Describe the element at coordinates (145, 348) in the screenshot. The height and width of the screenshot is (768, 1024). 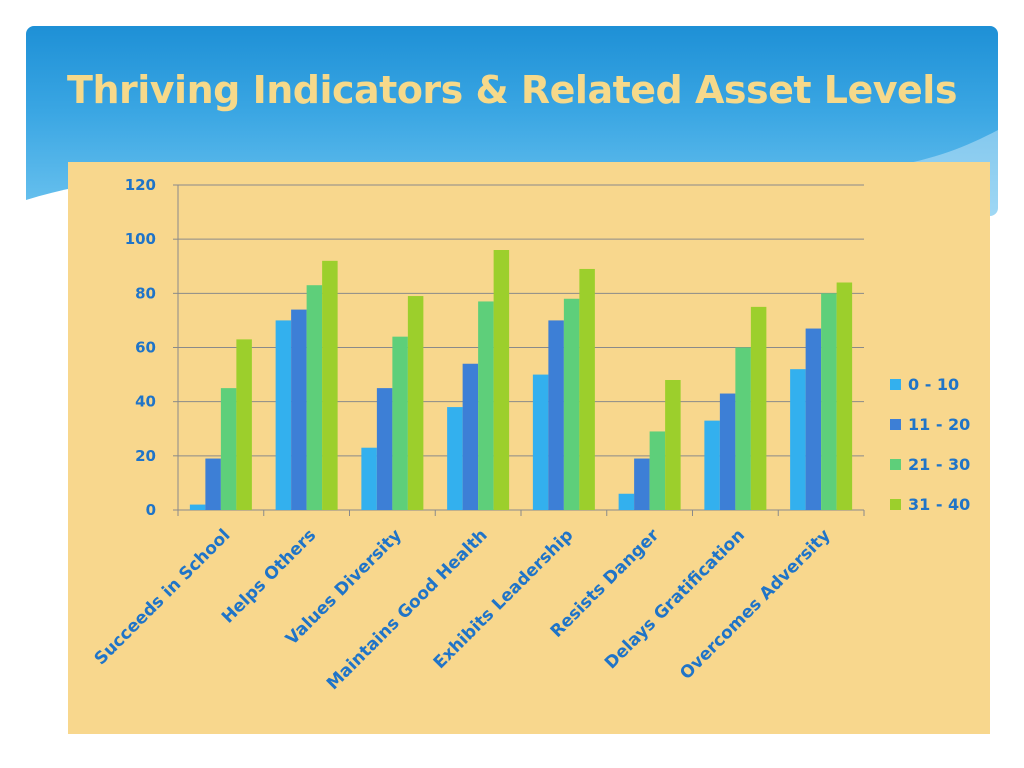
I see `y-tick-label: 60` at that location.